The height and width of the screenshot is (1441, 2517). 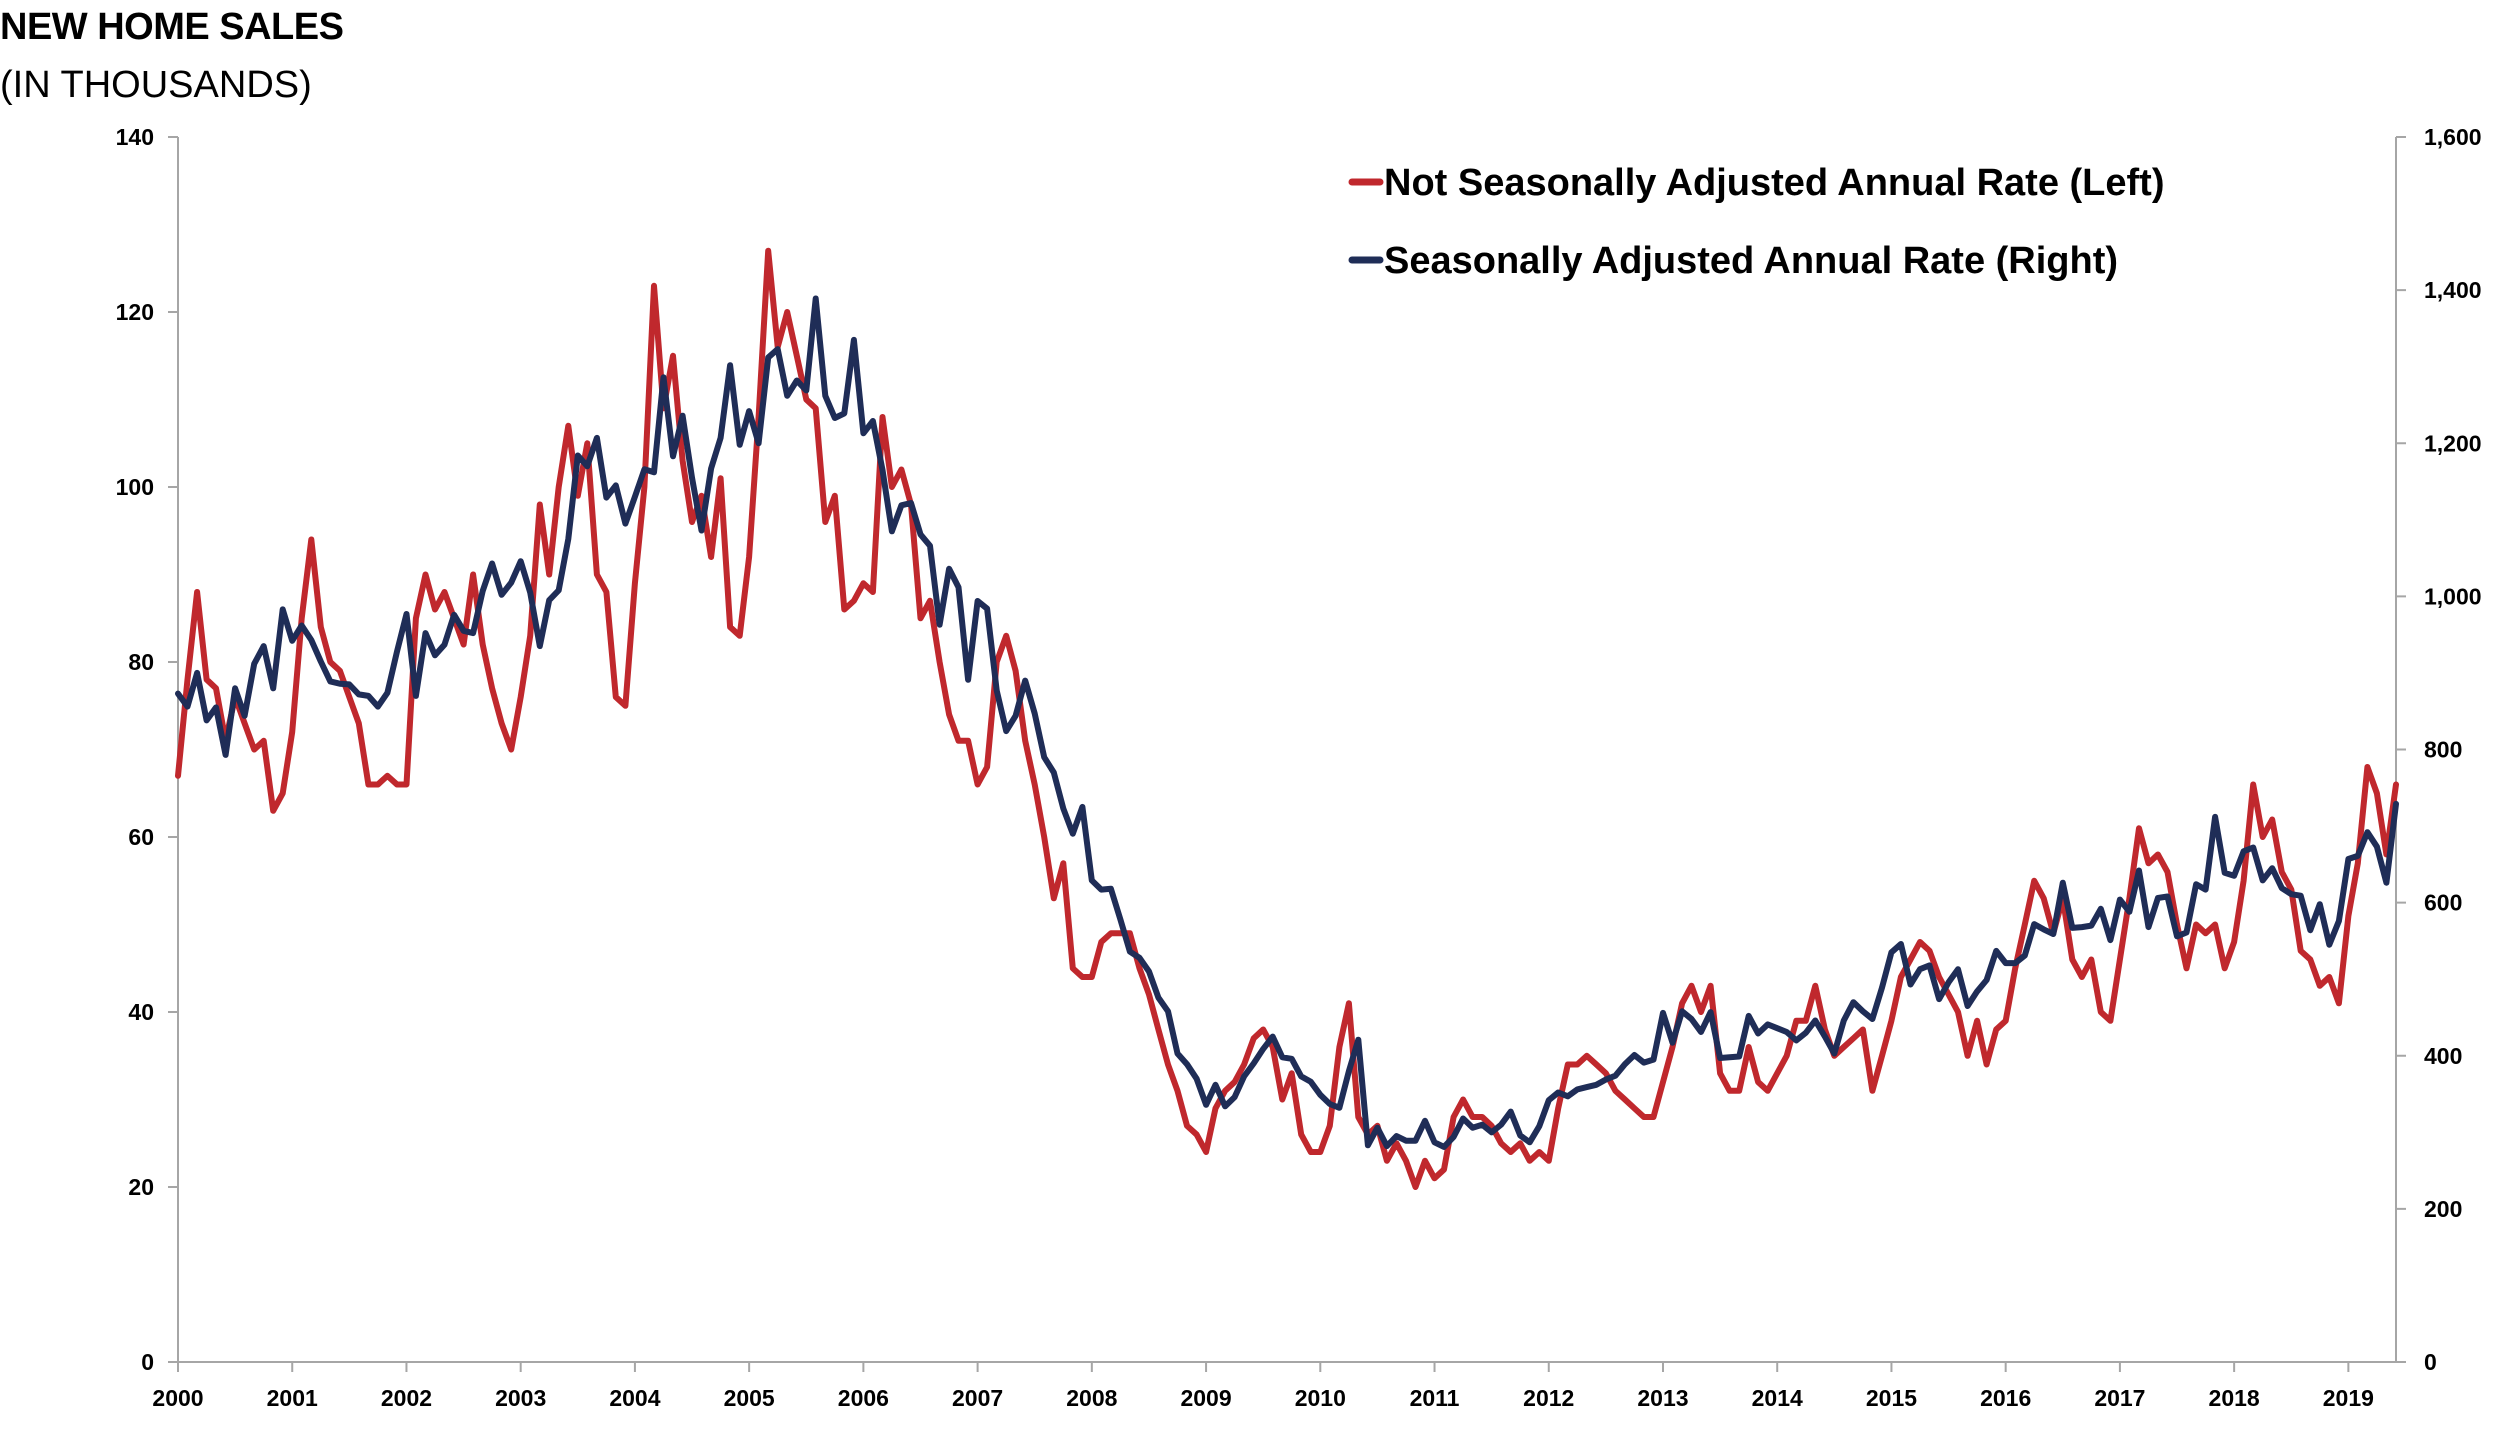 I want to click on left-y-tick-label: 20, so click(x=141, y=1187).